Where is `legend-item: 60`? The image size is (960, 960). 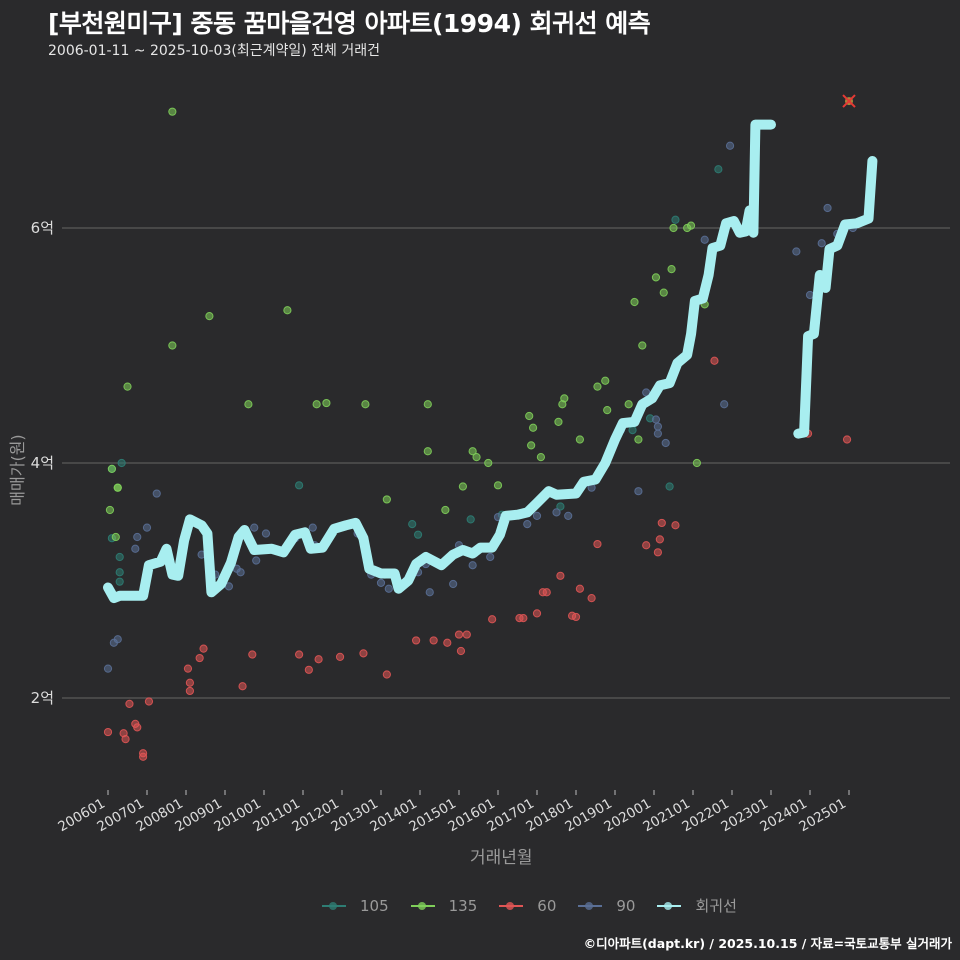 legend-item: 60 is located at coordinates (526, 906).